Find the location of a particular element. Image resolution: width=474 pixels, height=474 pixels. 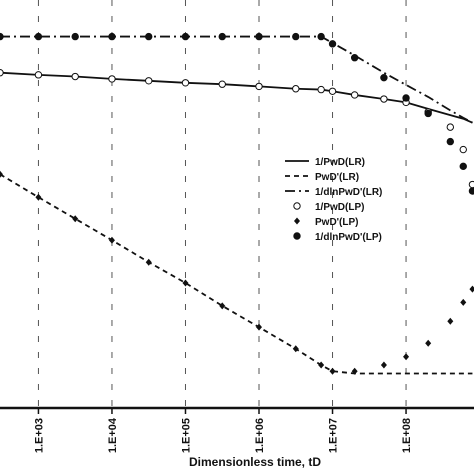

legend-label: PwD'(LP) is located at coordinates (337, 222).